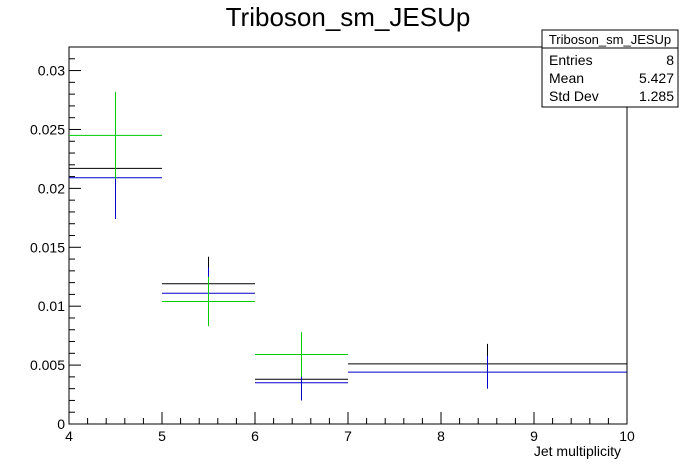  Describe the element at coordinates (255, 436) in the screenshot. I see `x-tick-label: 6` at that location.